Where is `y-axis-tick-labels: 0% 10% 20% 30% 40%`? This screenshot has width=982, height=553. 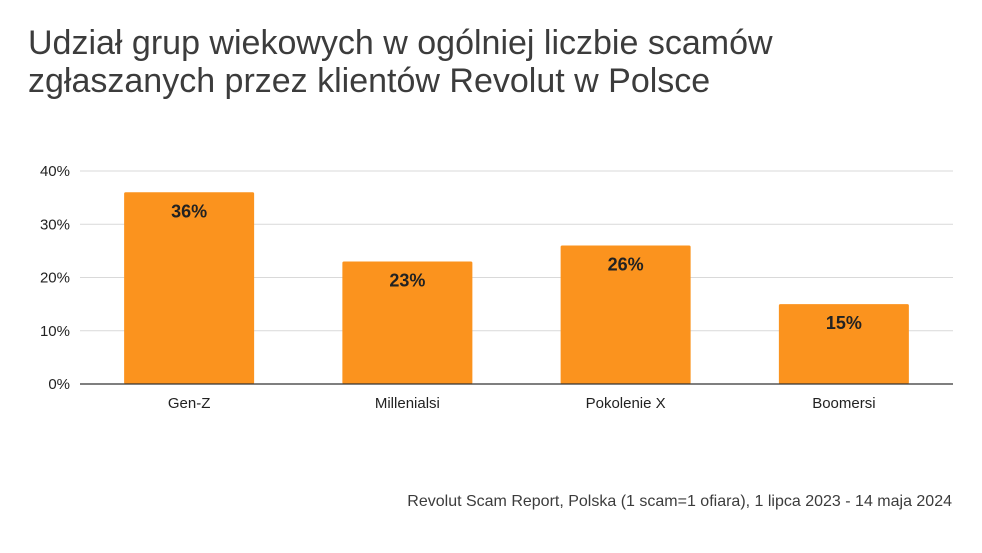 y-axis-tick-labels: 0% 10% 20% 30% 40% is located at coordinates (55, 278).